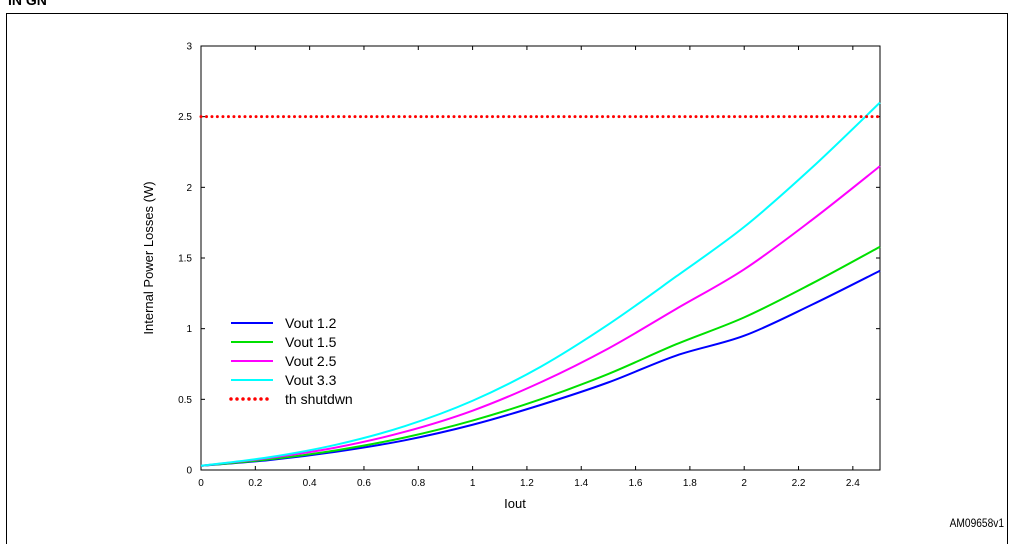 This screenshot has width=1016, height=545. I want to click on legend-label-vout-2-5: Vout 2.5, so click(311, 361).